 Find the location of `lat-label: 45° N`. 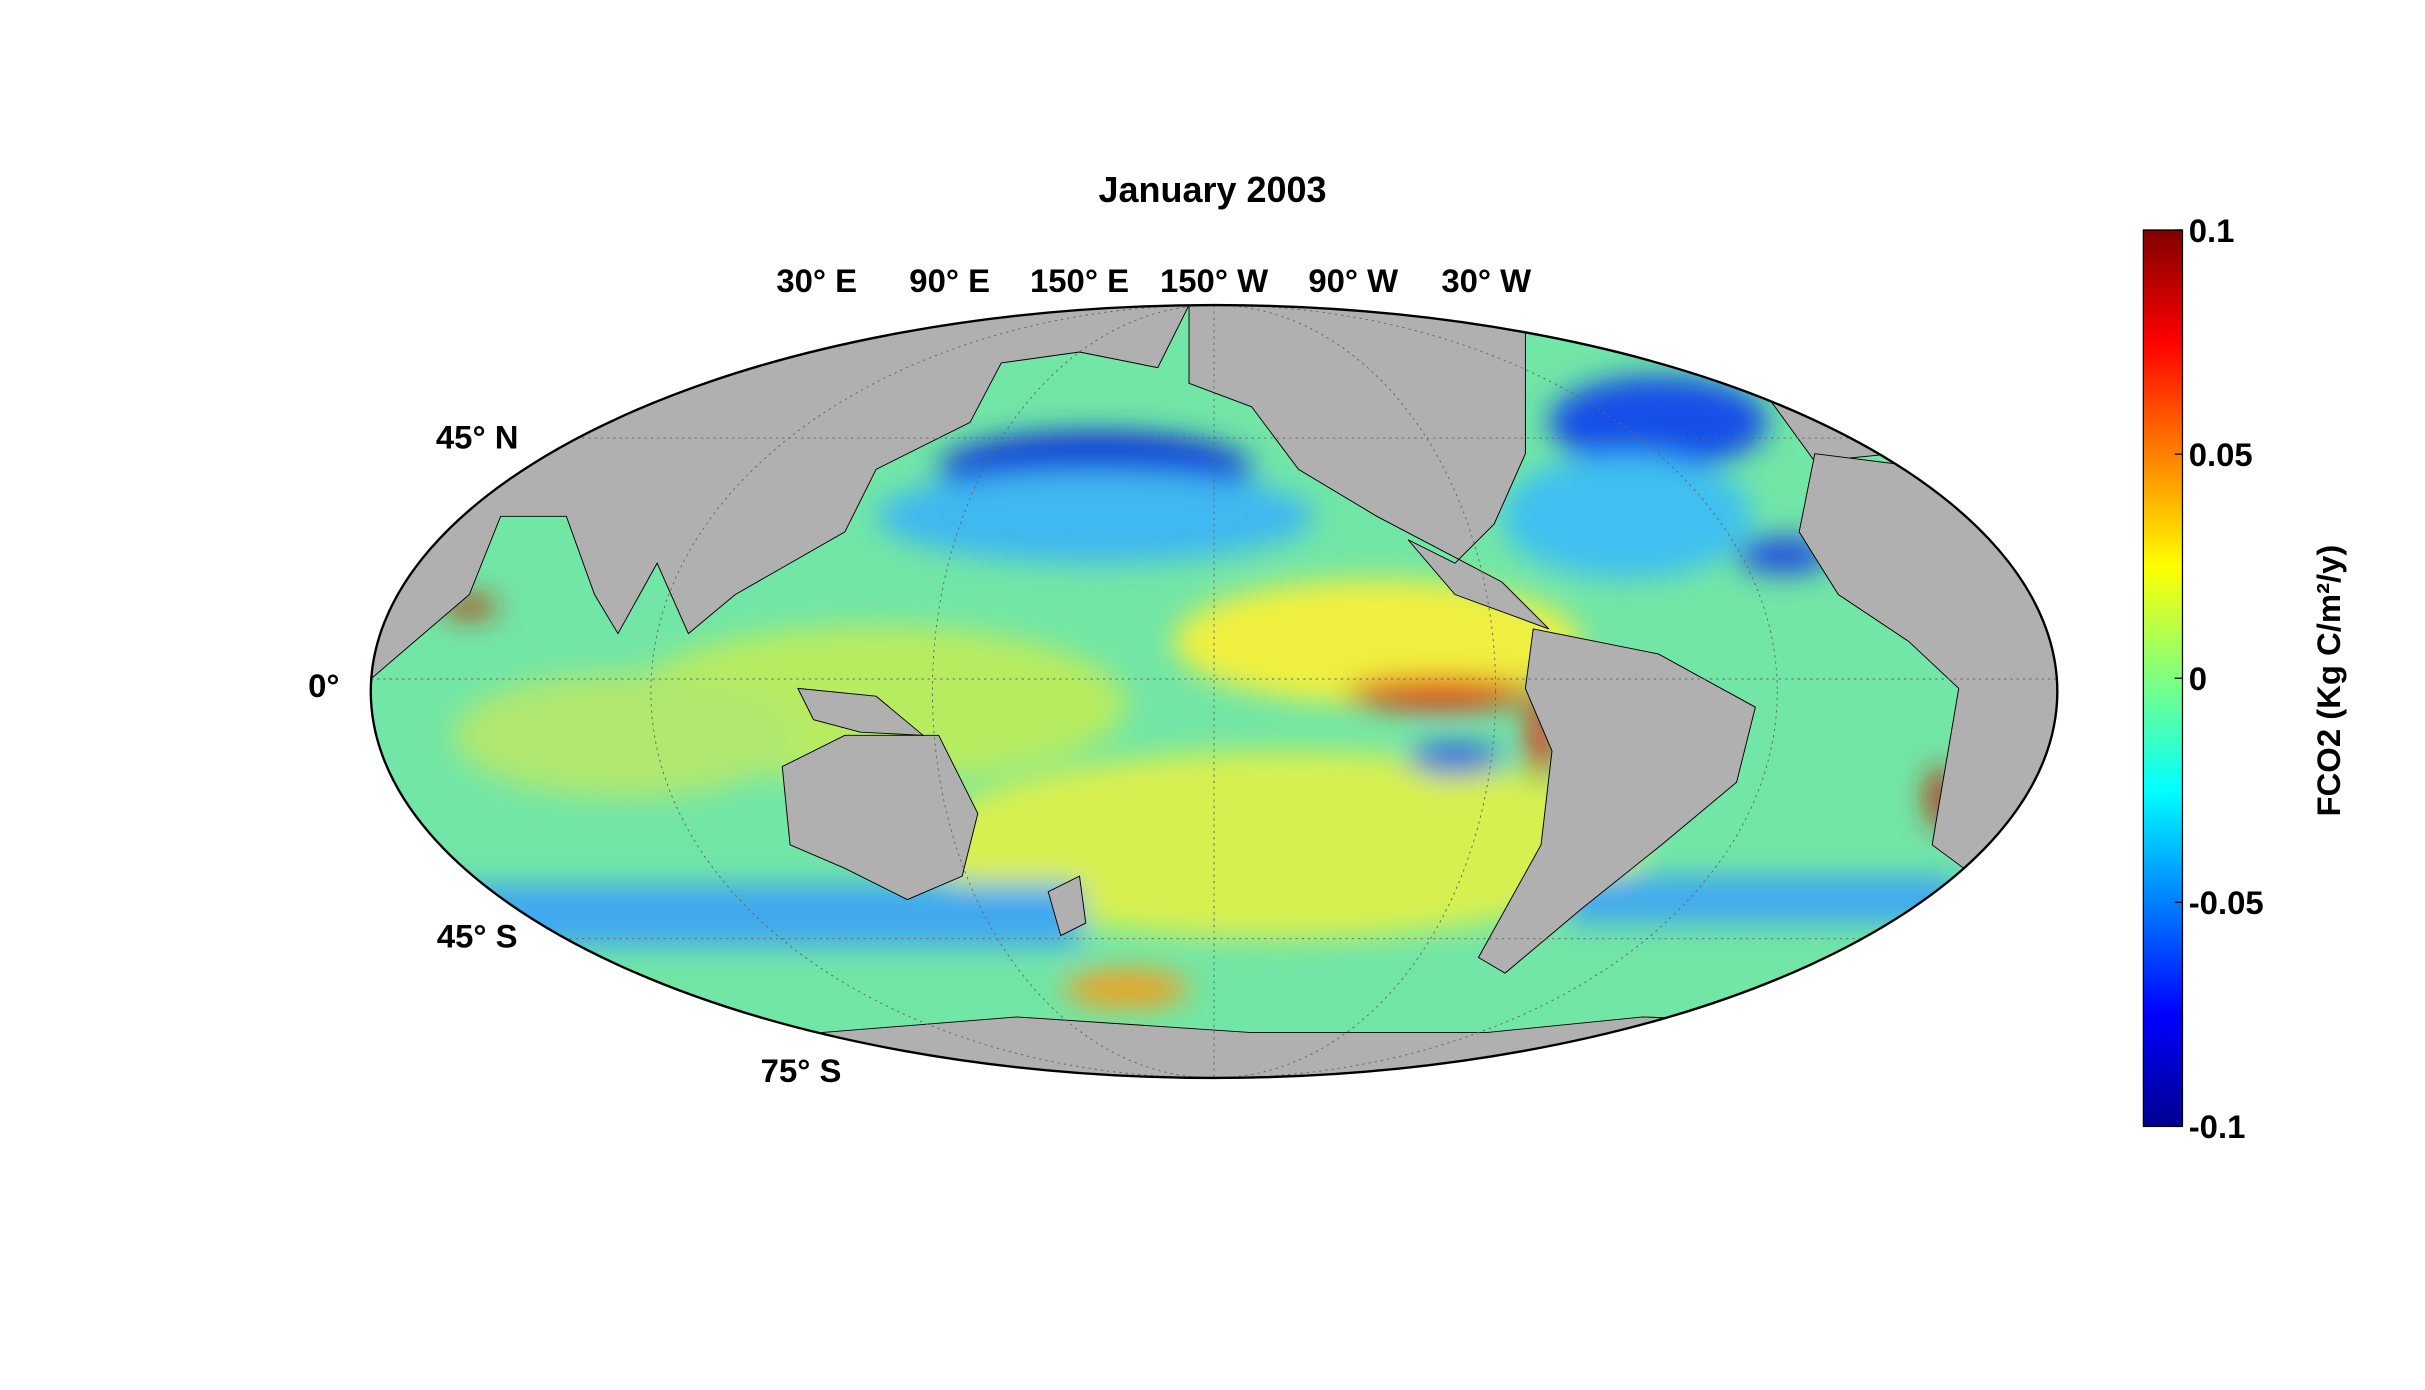

lat-label: 45° N is located at coordinates (477, 436).